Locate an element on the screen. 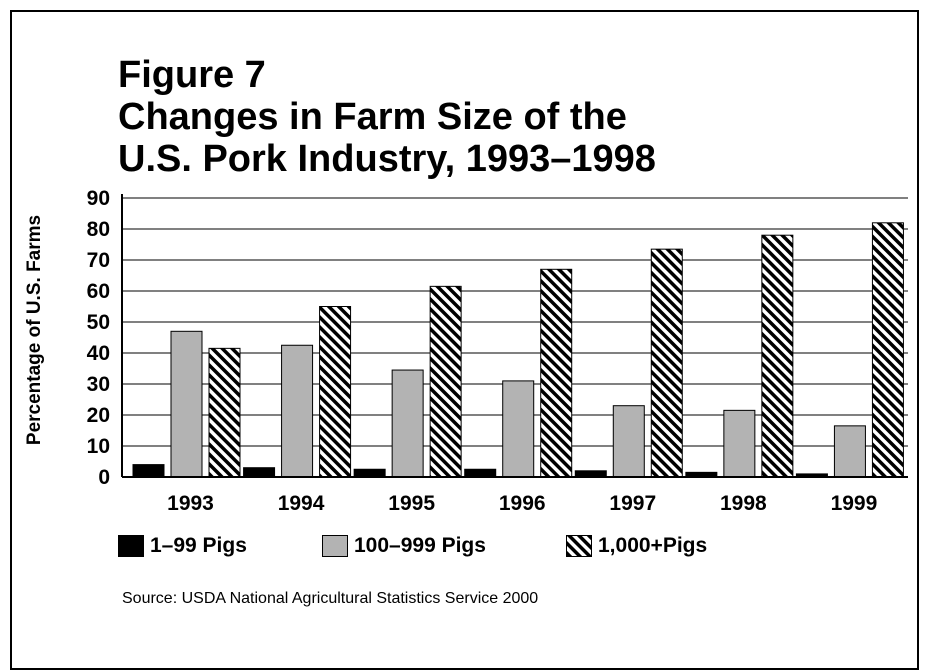 Image resolution: width=925 pixels, height=670 pixels. y-tick-label-90: 90 is located at coordinates (98, 198).